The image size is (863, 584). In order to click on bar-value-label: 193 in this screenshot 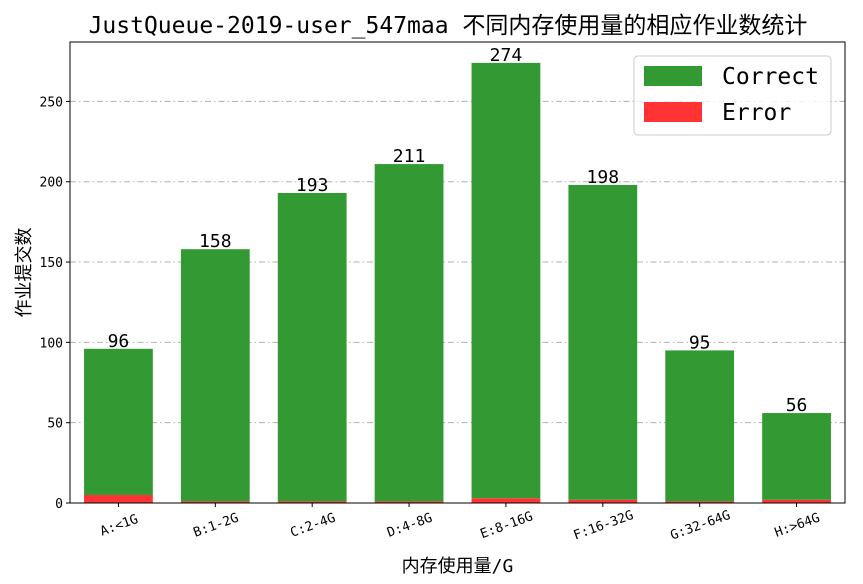, I will do `click(312, 185)`.